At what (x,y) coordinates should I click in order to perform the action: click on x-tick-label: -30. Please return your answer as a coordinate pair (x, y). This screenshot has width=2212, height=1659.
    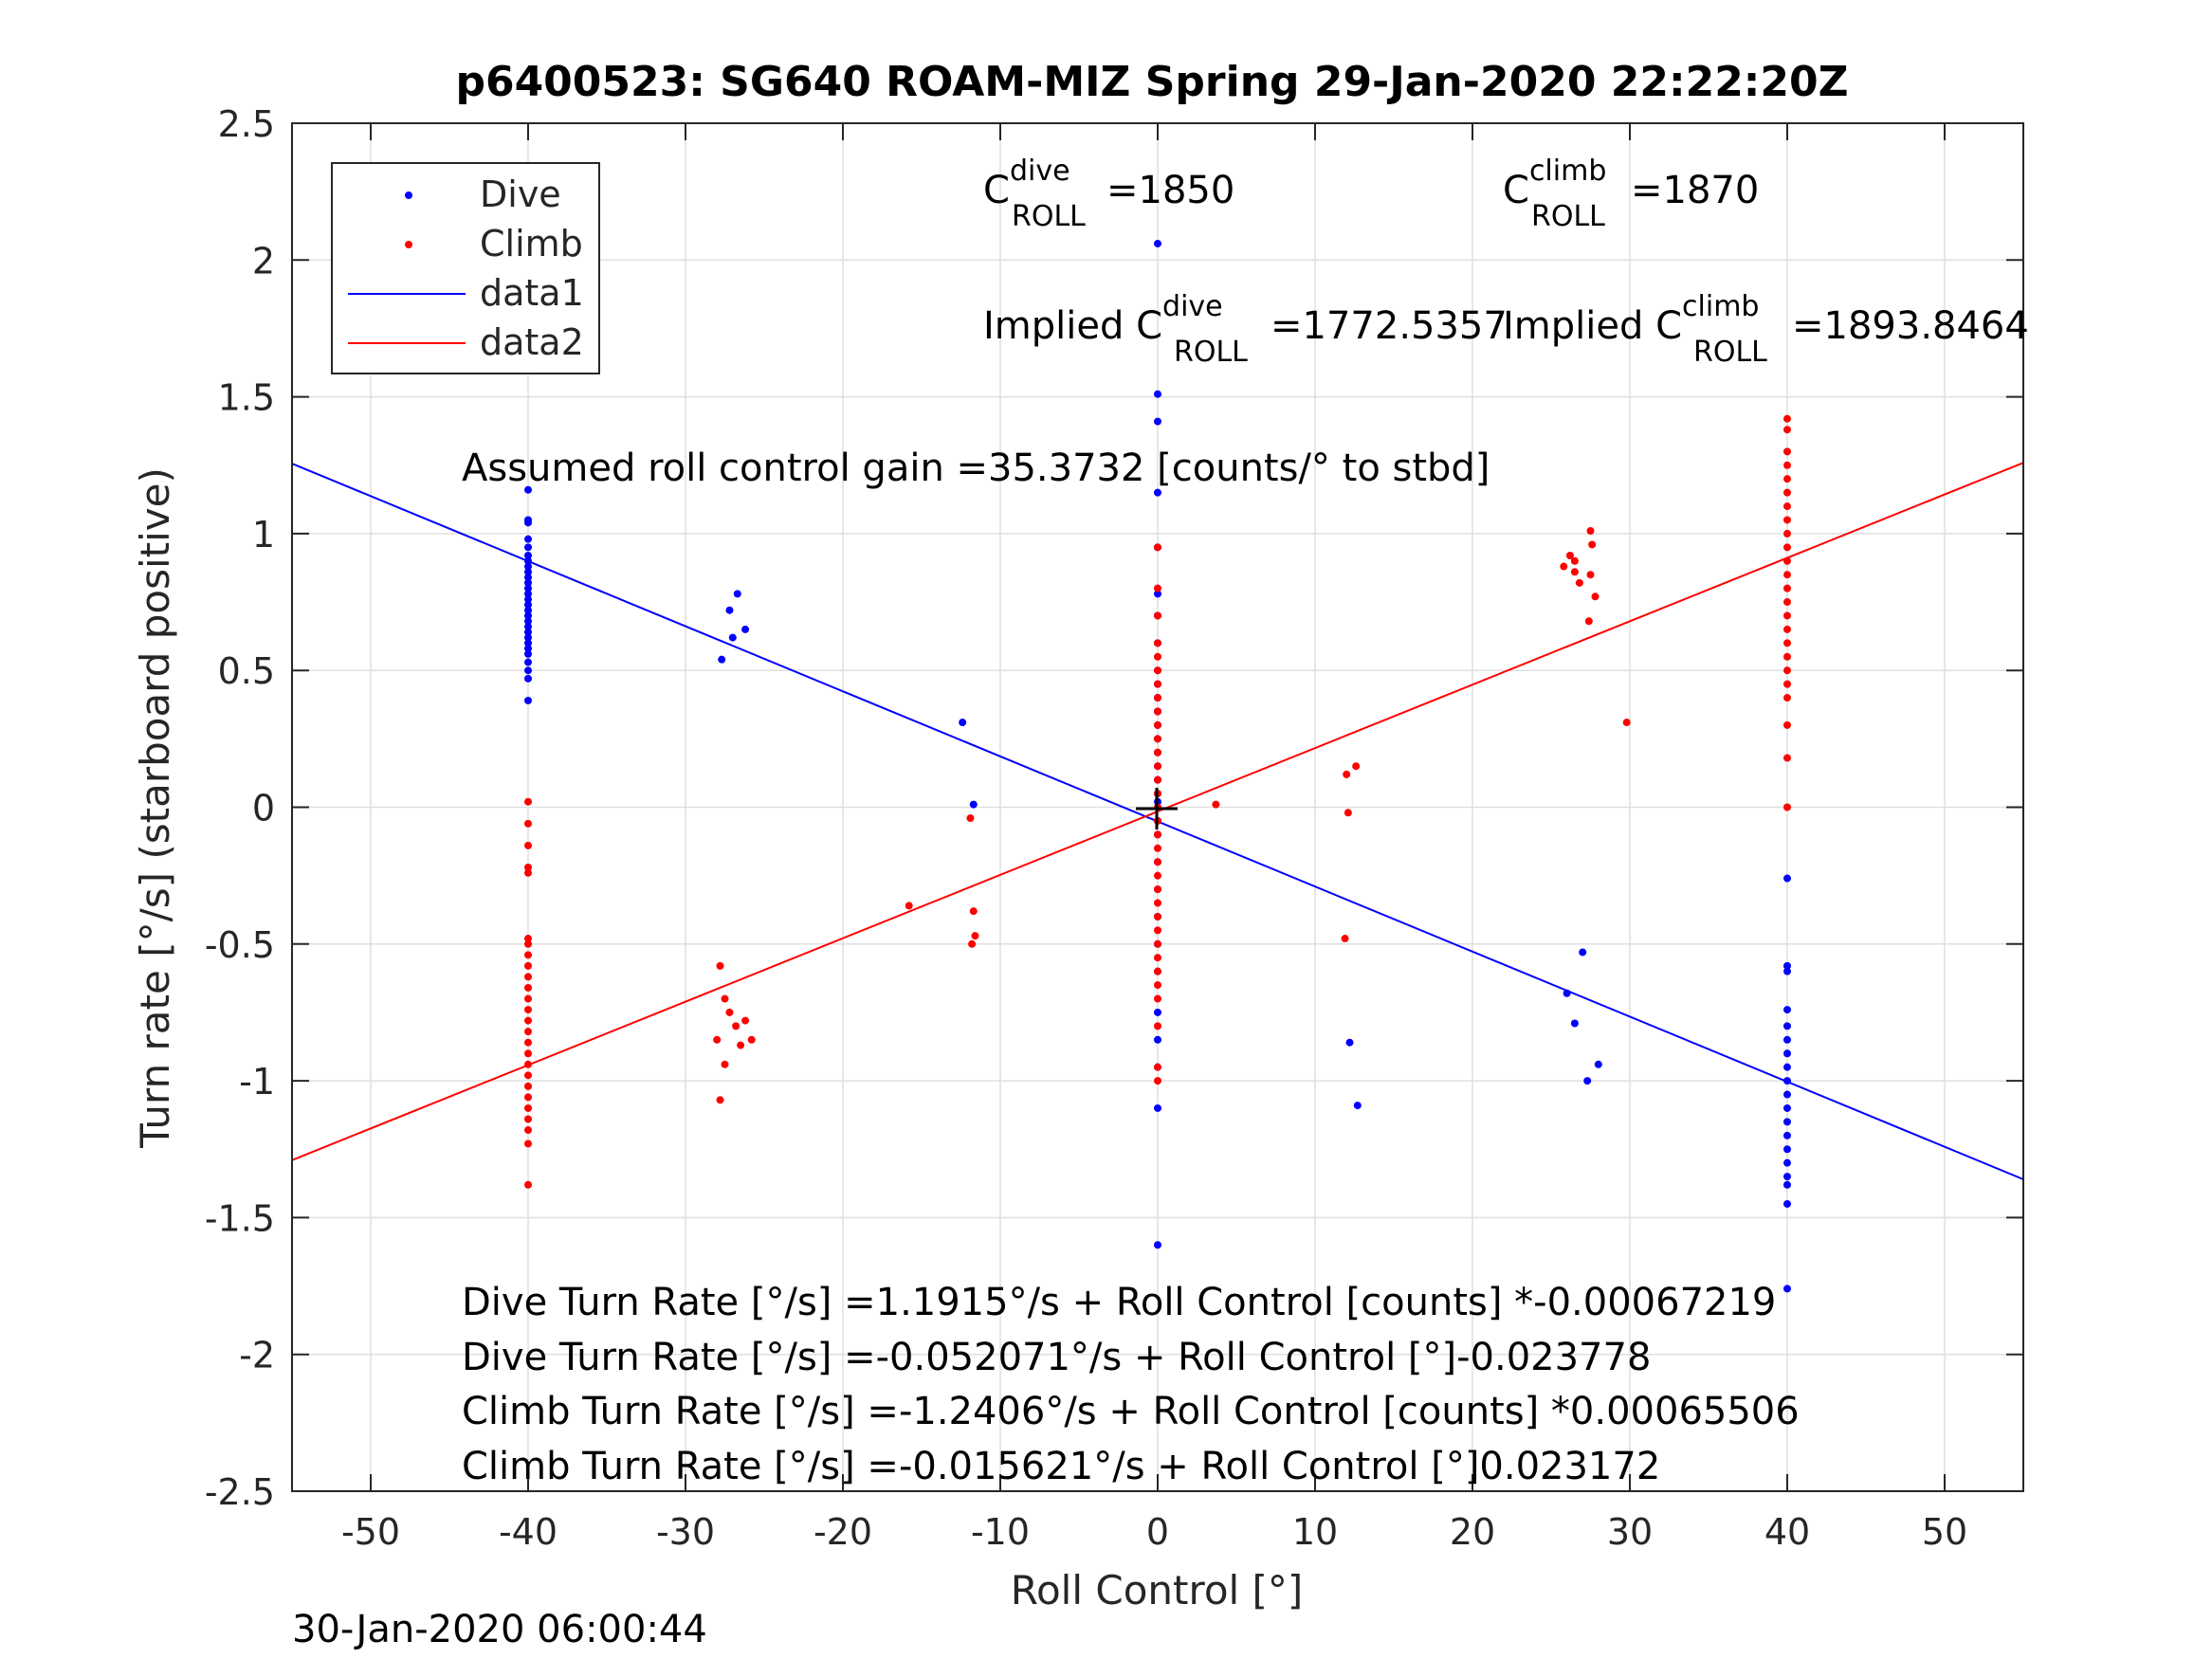
    Looking at the image, I should click on (685, 1532).